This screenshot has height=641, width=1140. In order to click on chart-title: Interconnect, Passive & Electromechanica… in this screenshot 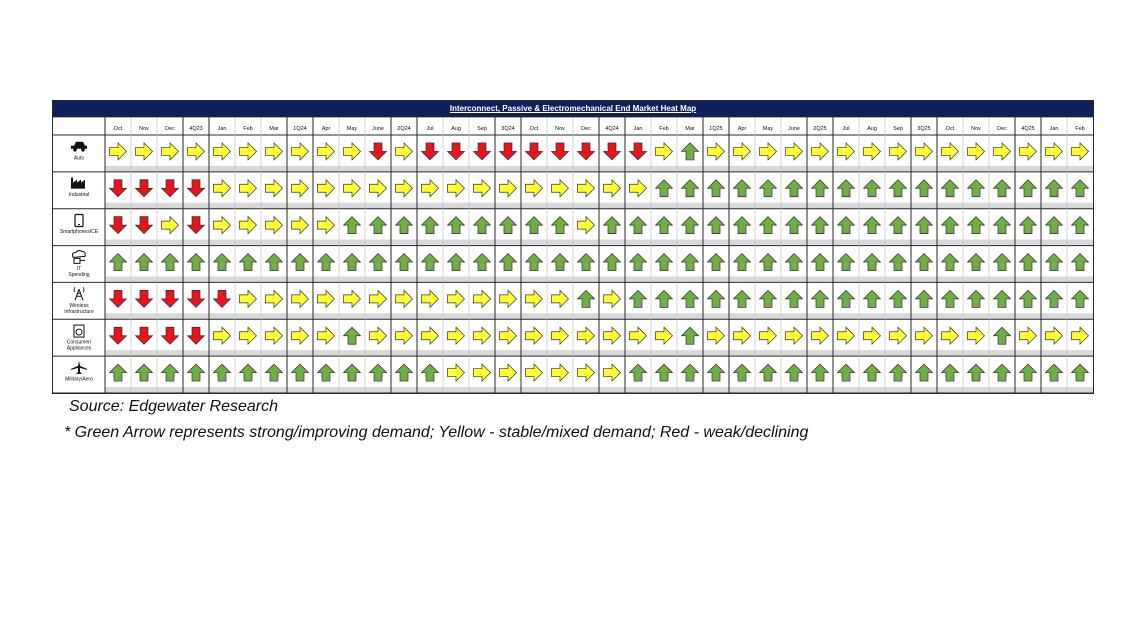, I will do `click(573, 109)`.